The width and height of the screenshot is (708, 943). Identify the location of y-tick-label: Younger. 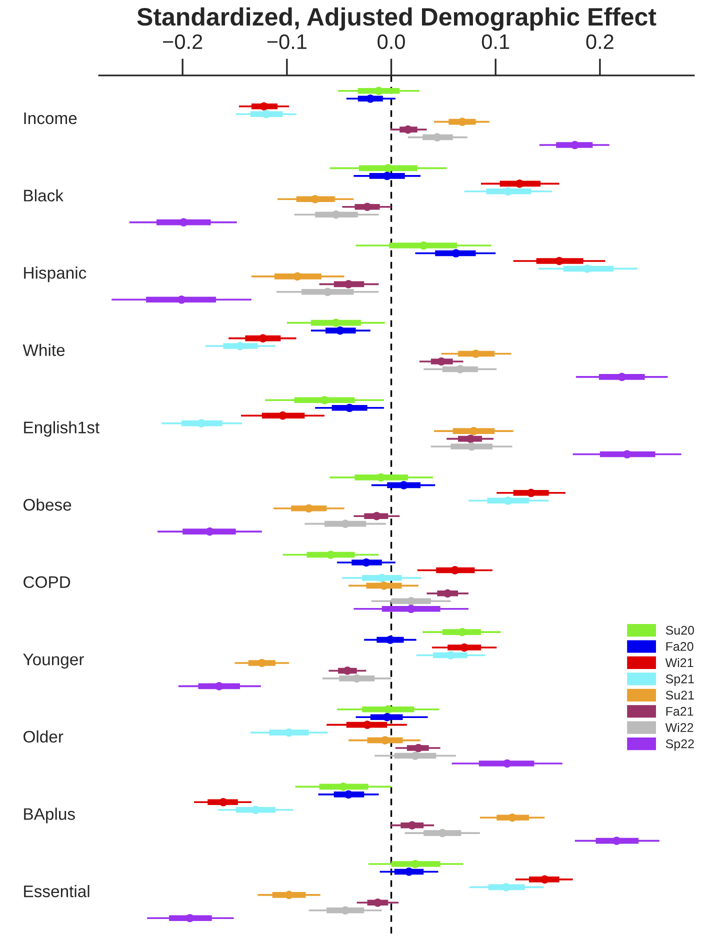
(53, 661).